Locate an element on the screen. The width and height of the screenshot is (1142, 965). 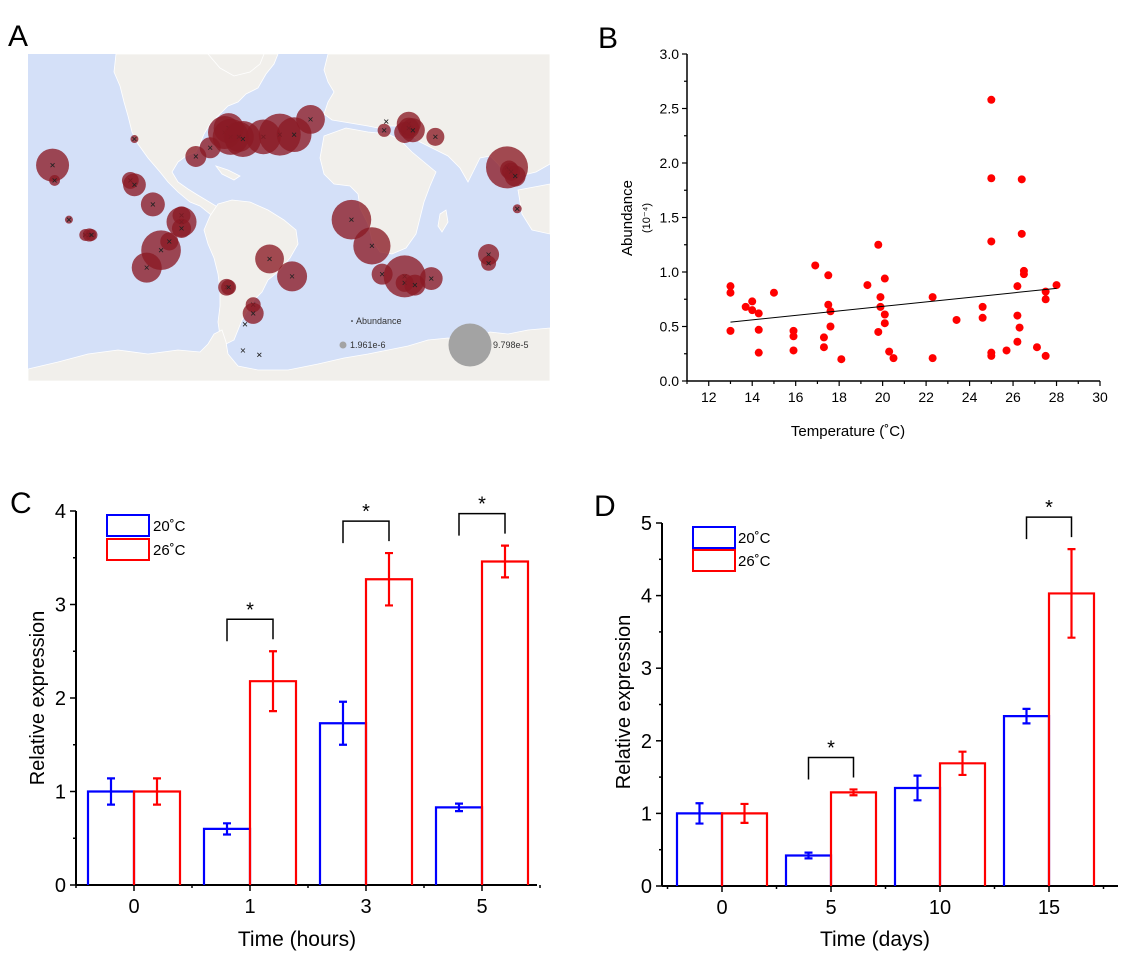
legend-max-label: 9.798e-5 is located at coordinates (511, 345).